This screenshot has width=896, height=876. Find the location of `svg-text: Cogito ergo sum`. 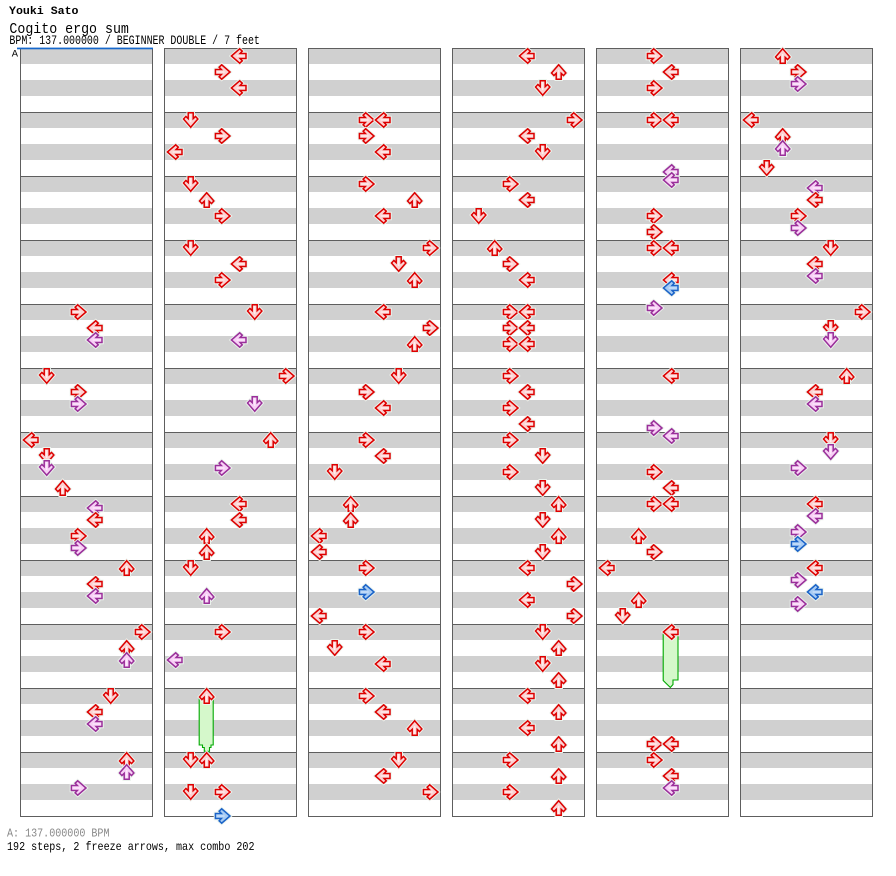

svg-text: Cogito ergo sum is located at coordinates (69, 30).